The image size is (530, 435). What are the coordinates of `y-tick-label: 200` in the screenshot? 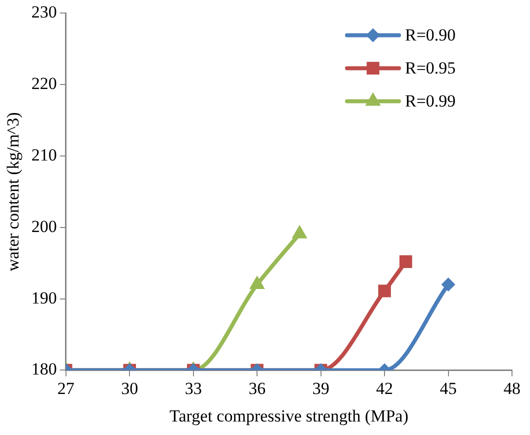 It's located at (44, 226).